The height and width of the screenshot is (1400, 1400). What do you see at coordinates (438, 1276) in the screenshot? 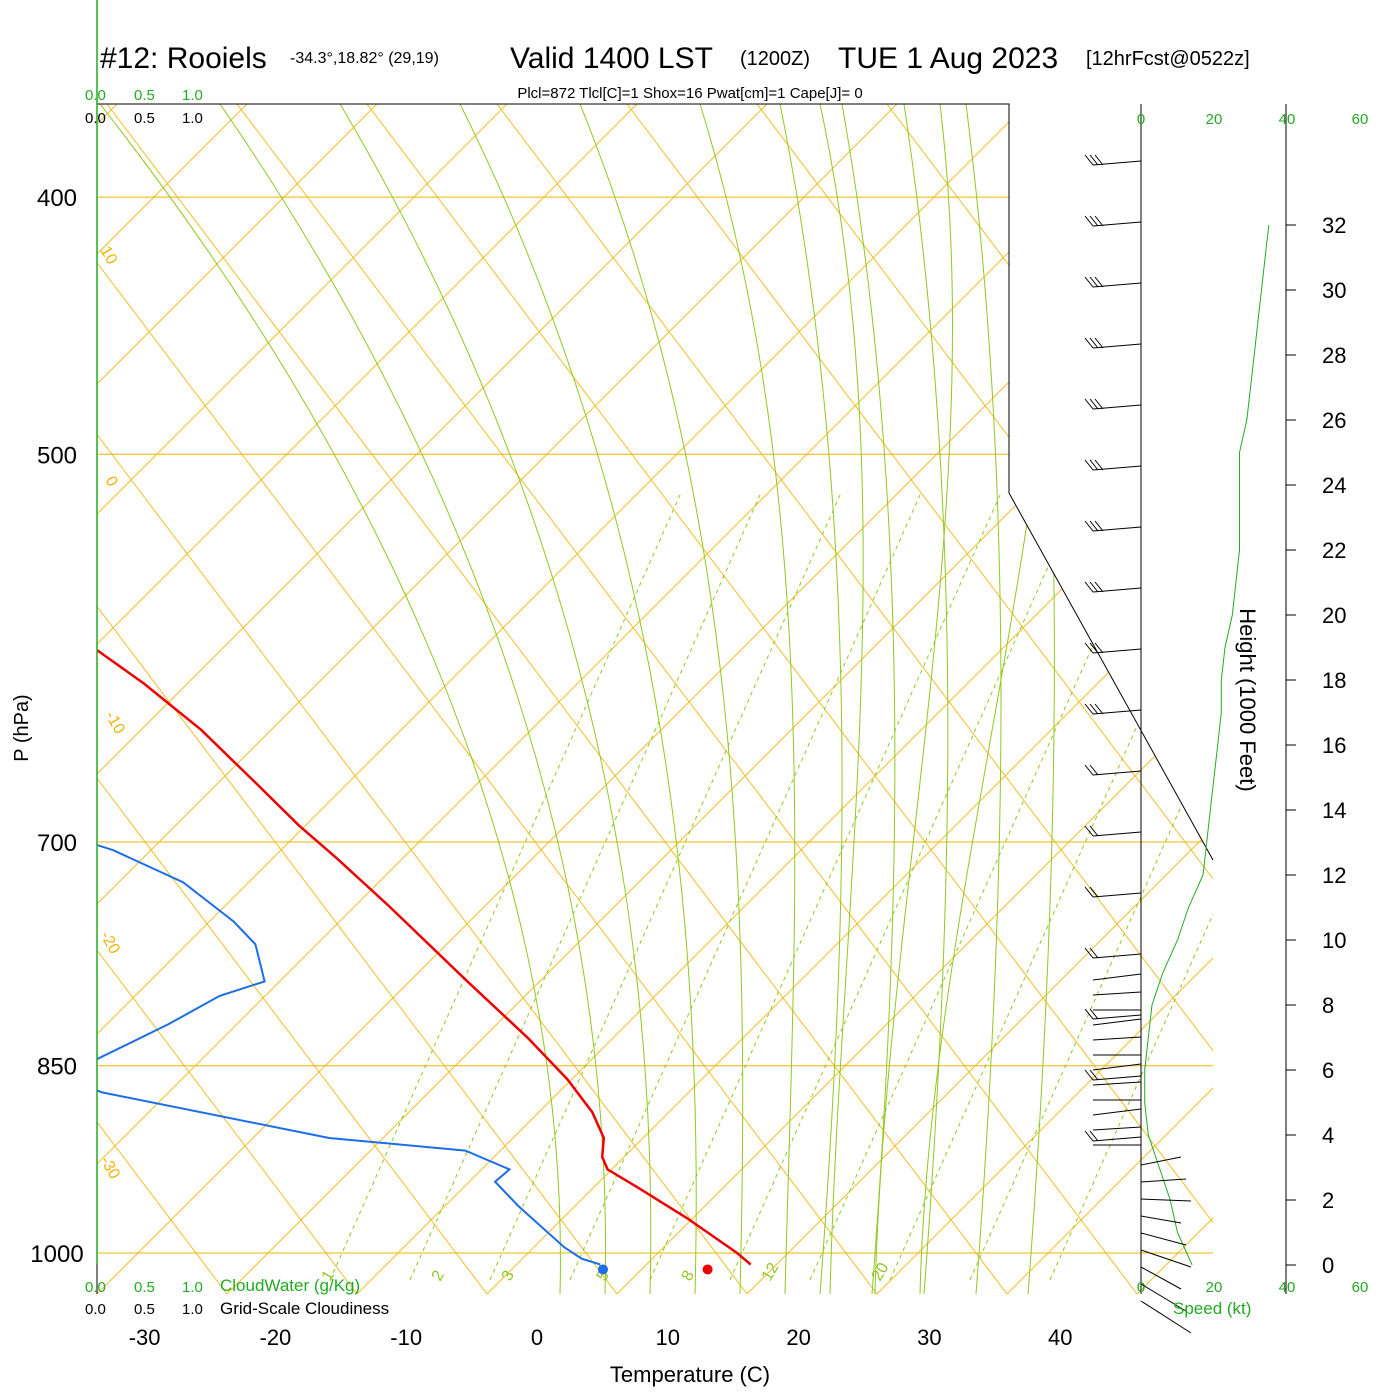
I see `mixing-ratio-label: 2` at bounding box center [438, 1276].